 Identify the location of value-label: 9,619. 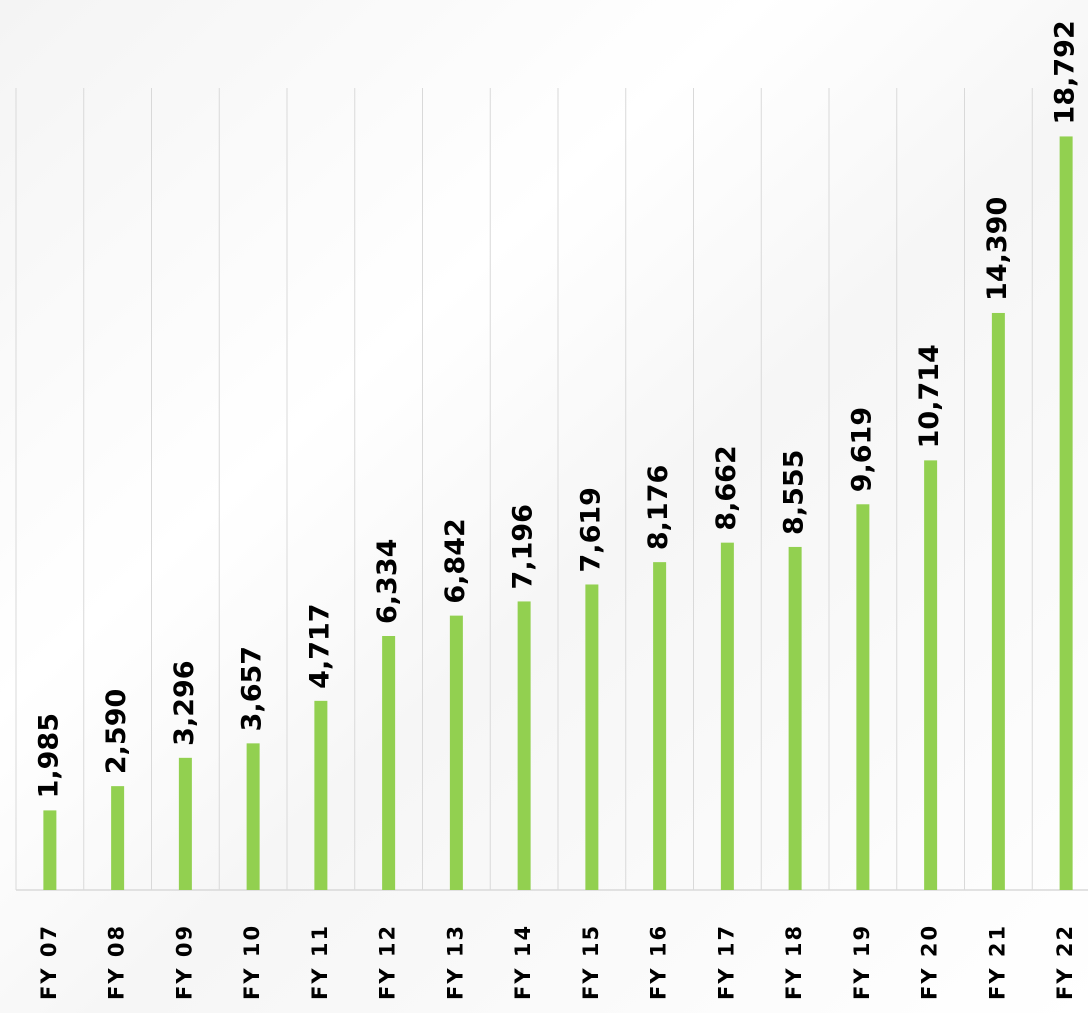
(861, 449).